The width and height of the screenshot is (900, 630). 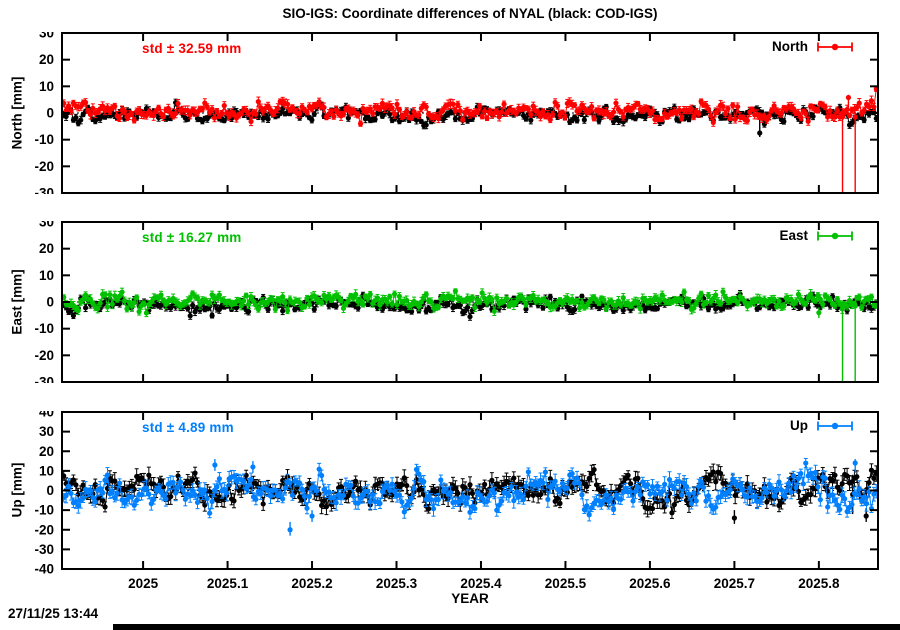 What do you see at coordinates (46, 36) in the screenshot?
I see `svg-text: 30` at bounding box center [46, 36].